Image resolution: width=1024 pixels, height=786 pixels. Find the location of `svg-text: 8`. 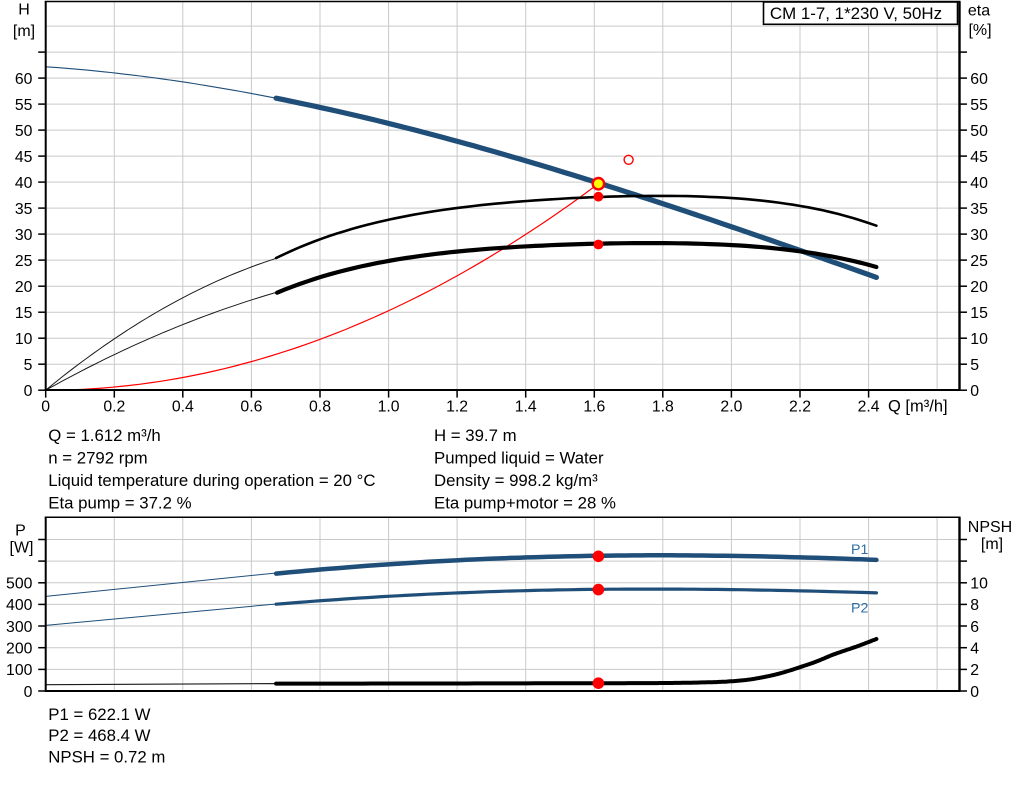

svg-text: 8 is located at coordinates (974, 605).